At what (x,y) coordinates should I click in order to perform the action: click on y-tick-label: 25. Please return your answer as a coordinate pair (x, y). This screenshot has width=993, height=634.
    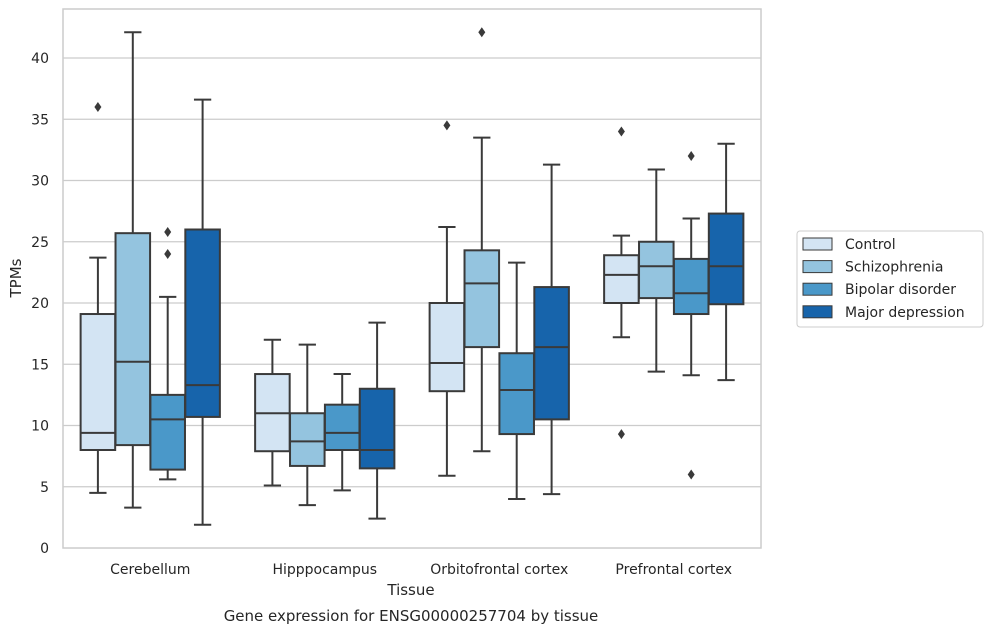
    Looking at the image, I should click on (40, 243).